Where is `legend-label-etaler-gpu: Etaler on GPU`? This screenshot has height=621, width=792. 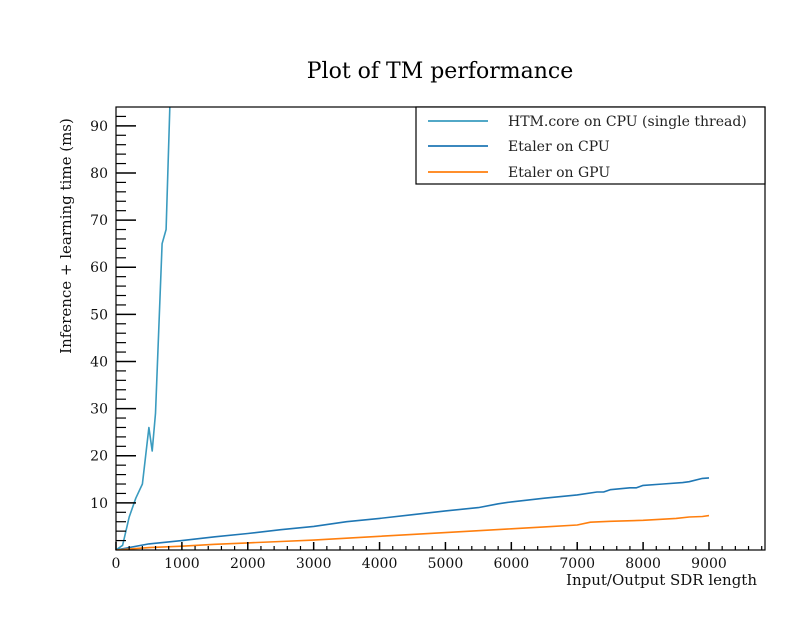
legend-label-etaler-gpu: Etaler on GPU is located at coordinates (559, 173).